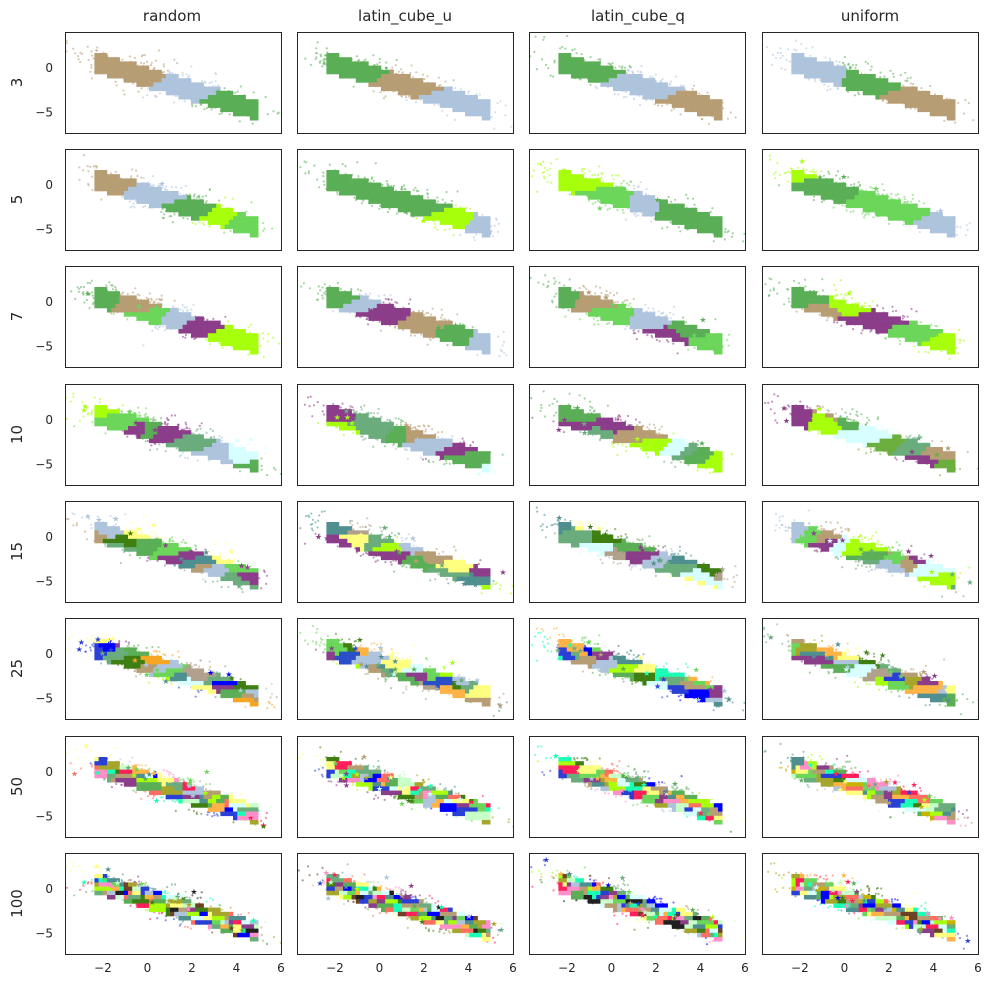 This screenshot has height=989, width=993. Describe the element at coordinates (148, 184) in the screenshot. I see `centroid-star: ★` at that location.